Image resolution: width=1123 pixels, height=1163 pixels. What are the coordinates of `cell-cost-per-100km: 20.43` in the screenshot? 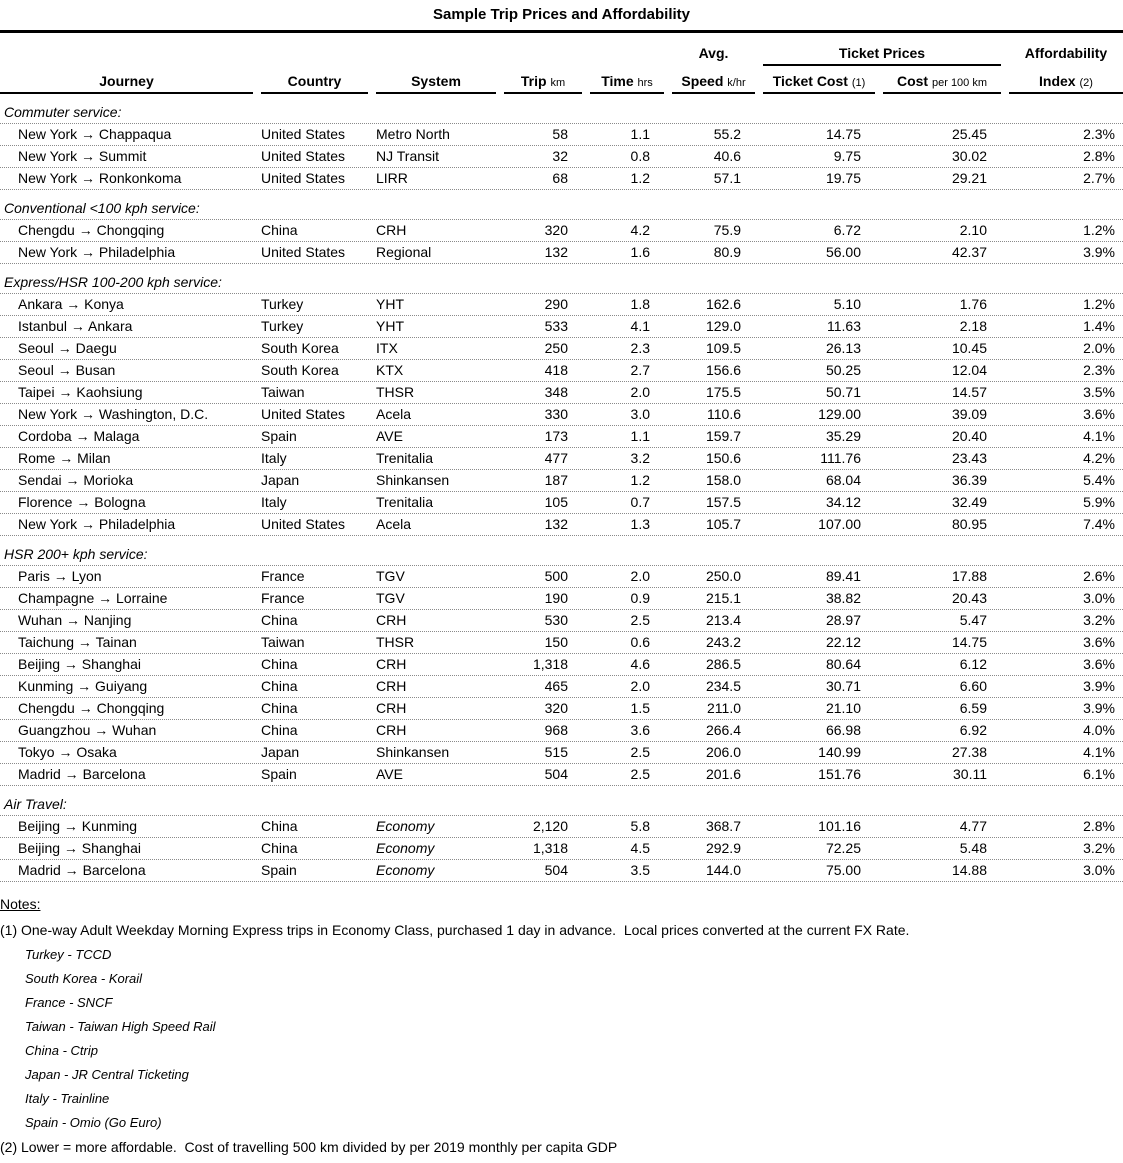 It's located at (969, 598).